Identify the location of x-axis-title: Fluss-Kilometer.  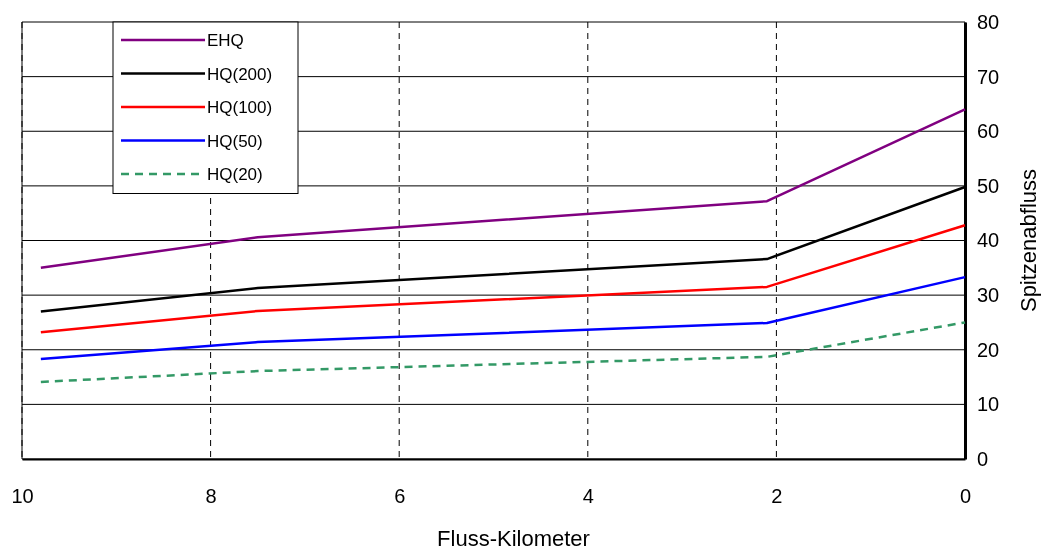
(513, 538).